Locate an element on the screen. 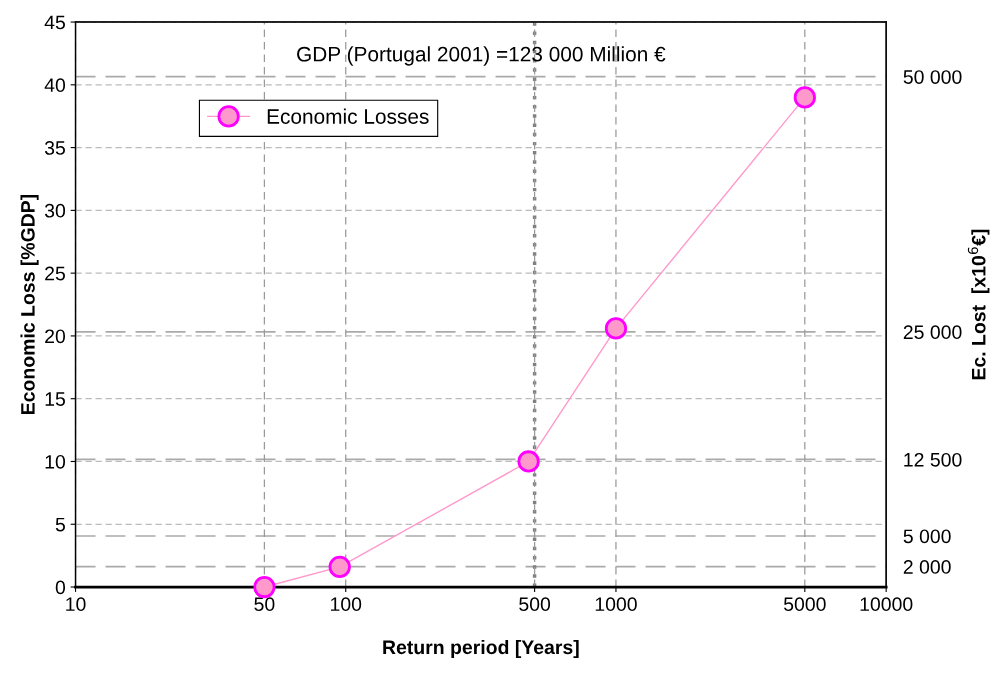 The image size is (1007, 689). x-tick-label: 5000 is located at coordinates (804, 604).